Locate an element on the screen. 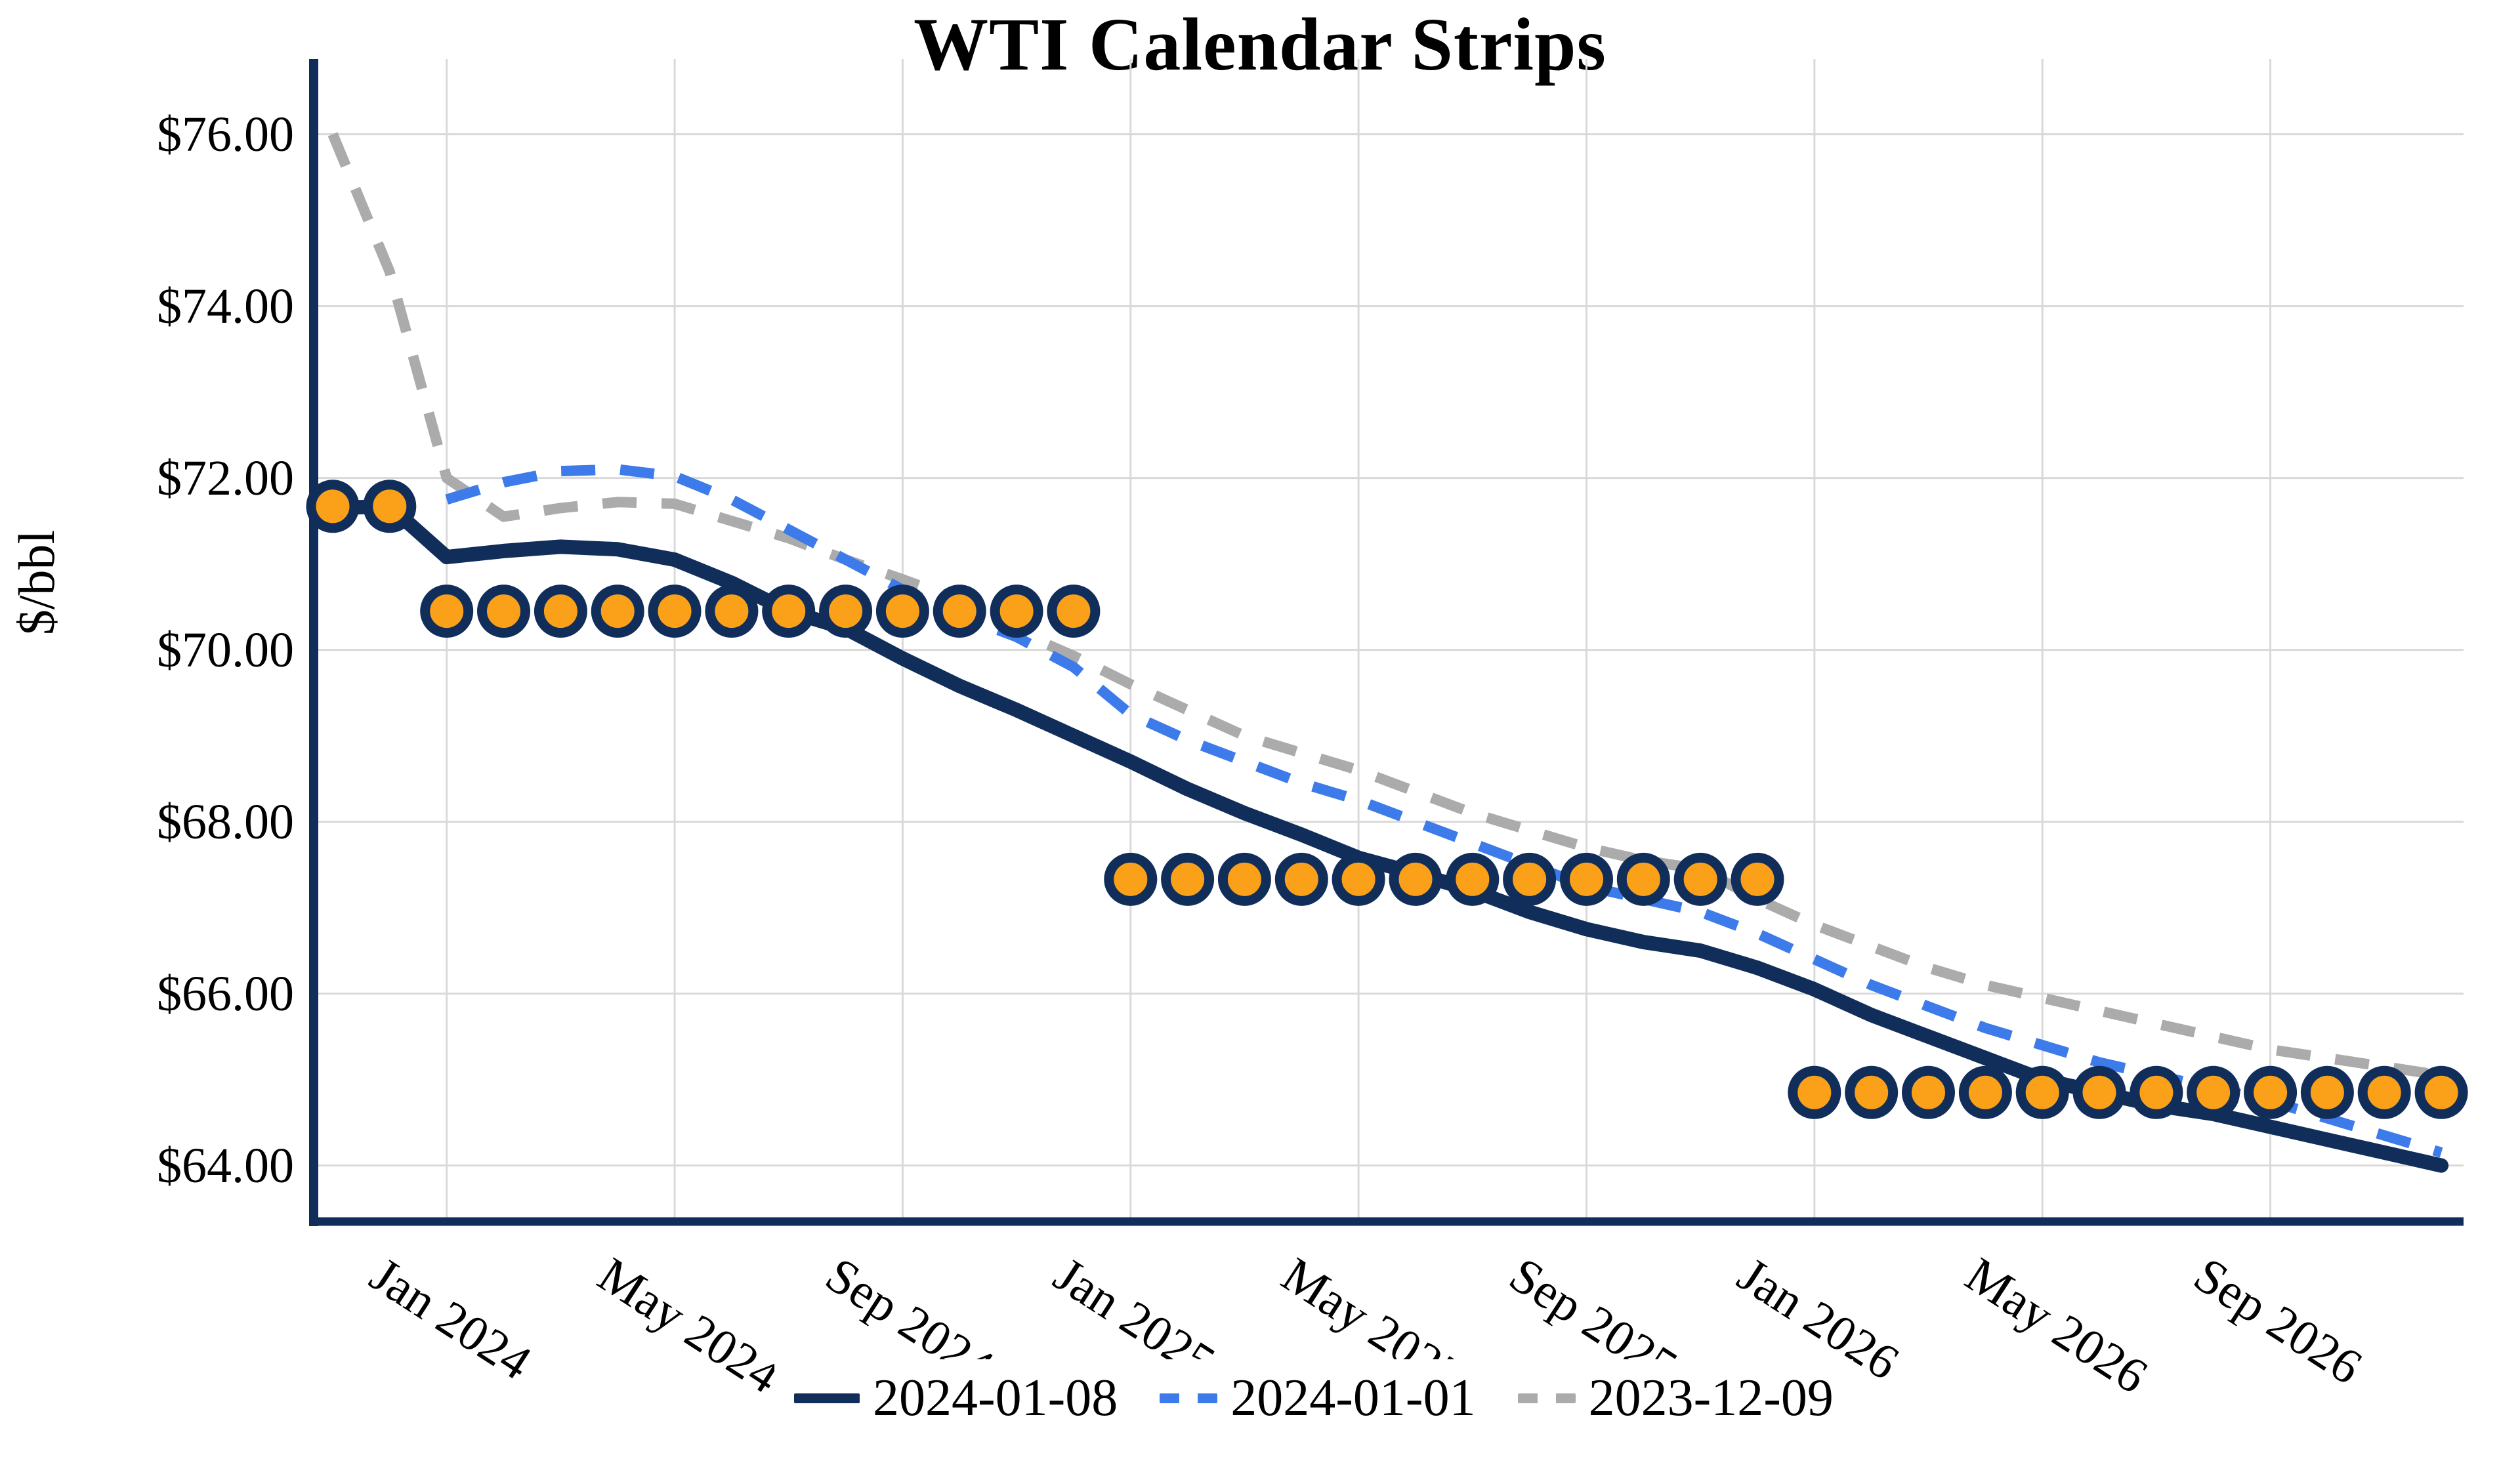 The height and width of the screenshot is (1480, 2520). legend-item-2024-01-08: 2024-01-08 is located at coordinates (956, 1398).